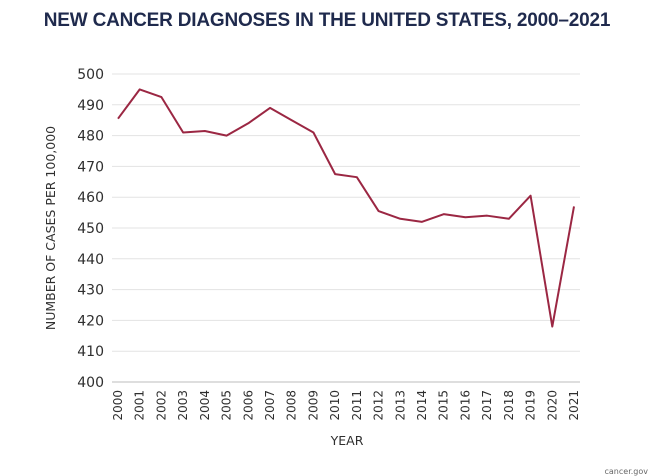 Image resolution: width=654 pixels, height=476 pixels. Describe the element at coordinates (248, 405) in the screenshot. I see `x-tick-label: 2006` at that location.